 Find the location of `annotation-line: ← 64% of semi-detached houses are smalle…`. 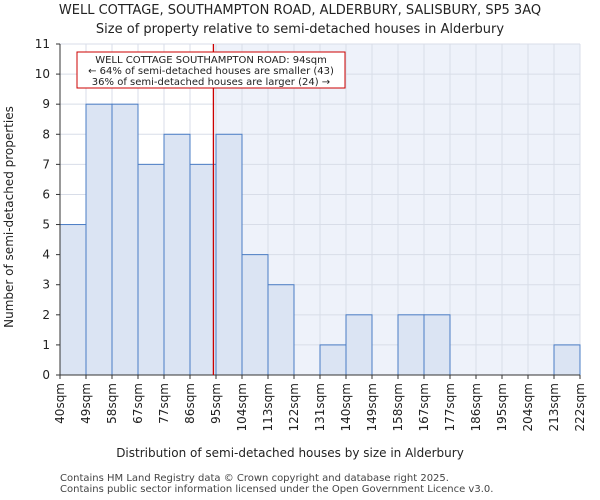

annotation-line: ← 64% of semi-detached houses are smalle… is located at coordinates (211, 71).